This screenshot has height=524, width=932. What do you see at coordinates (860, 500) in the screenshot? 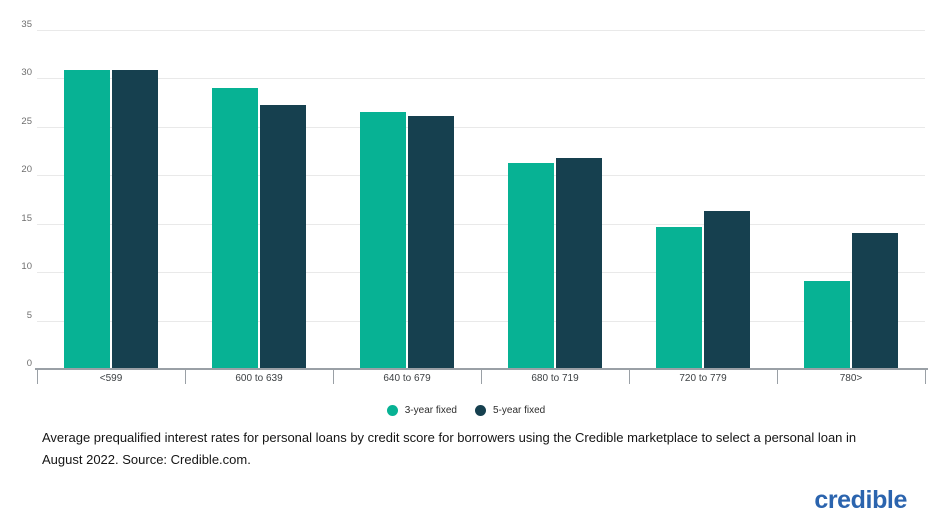
I see `credible-logo: credible` at bounding box center [860, 500].